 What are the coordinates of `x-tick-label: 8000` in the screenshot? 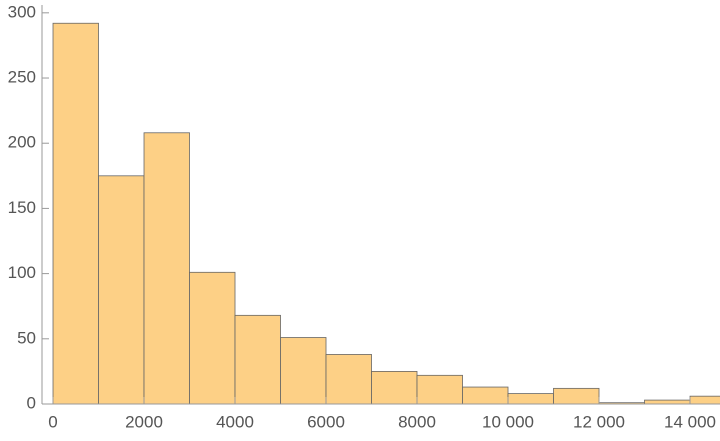 It's located at (417, 421).